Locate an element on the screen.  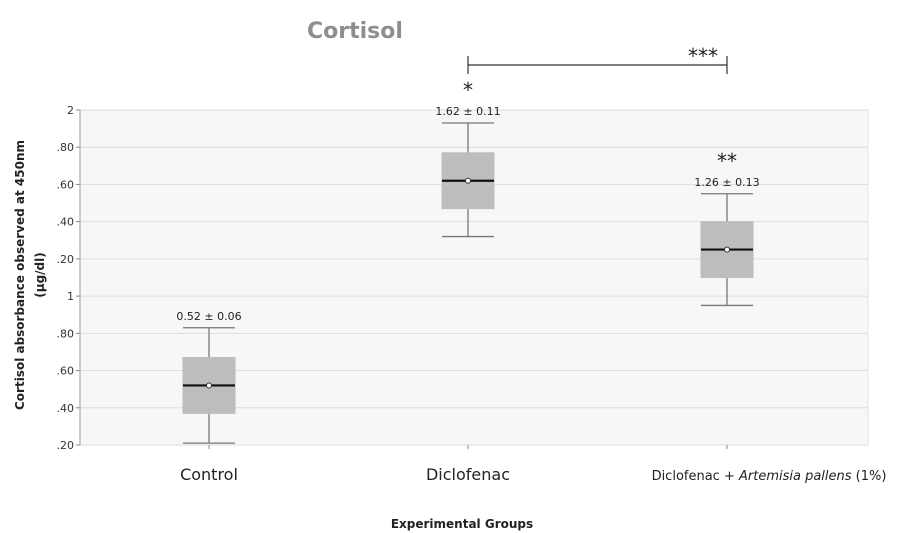
x-axis-label: Experimental Groups is located at coordinates (462, 524).